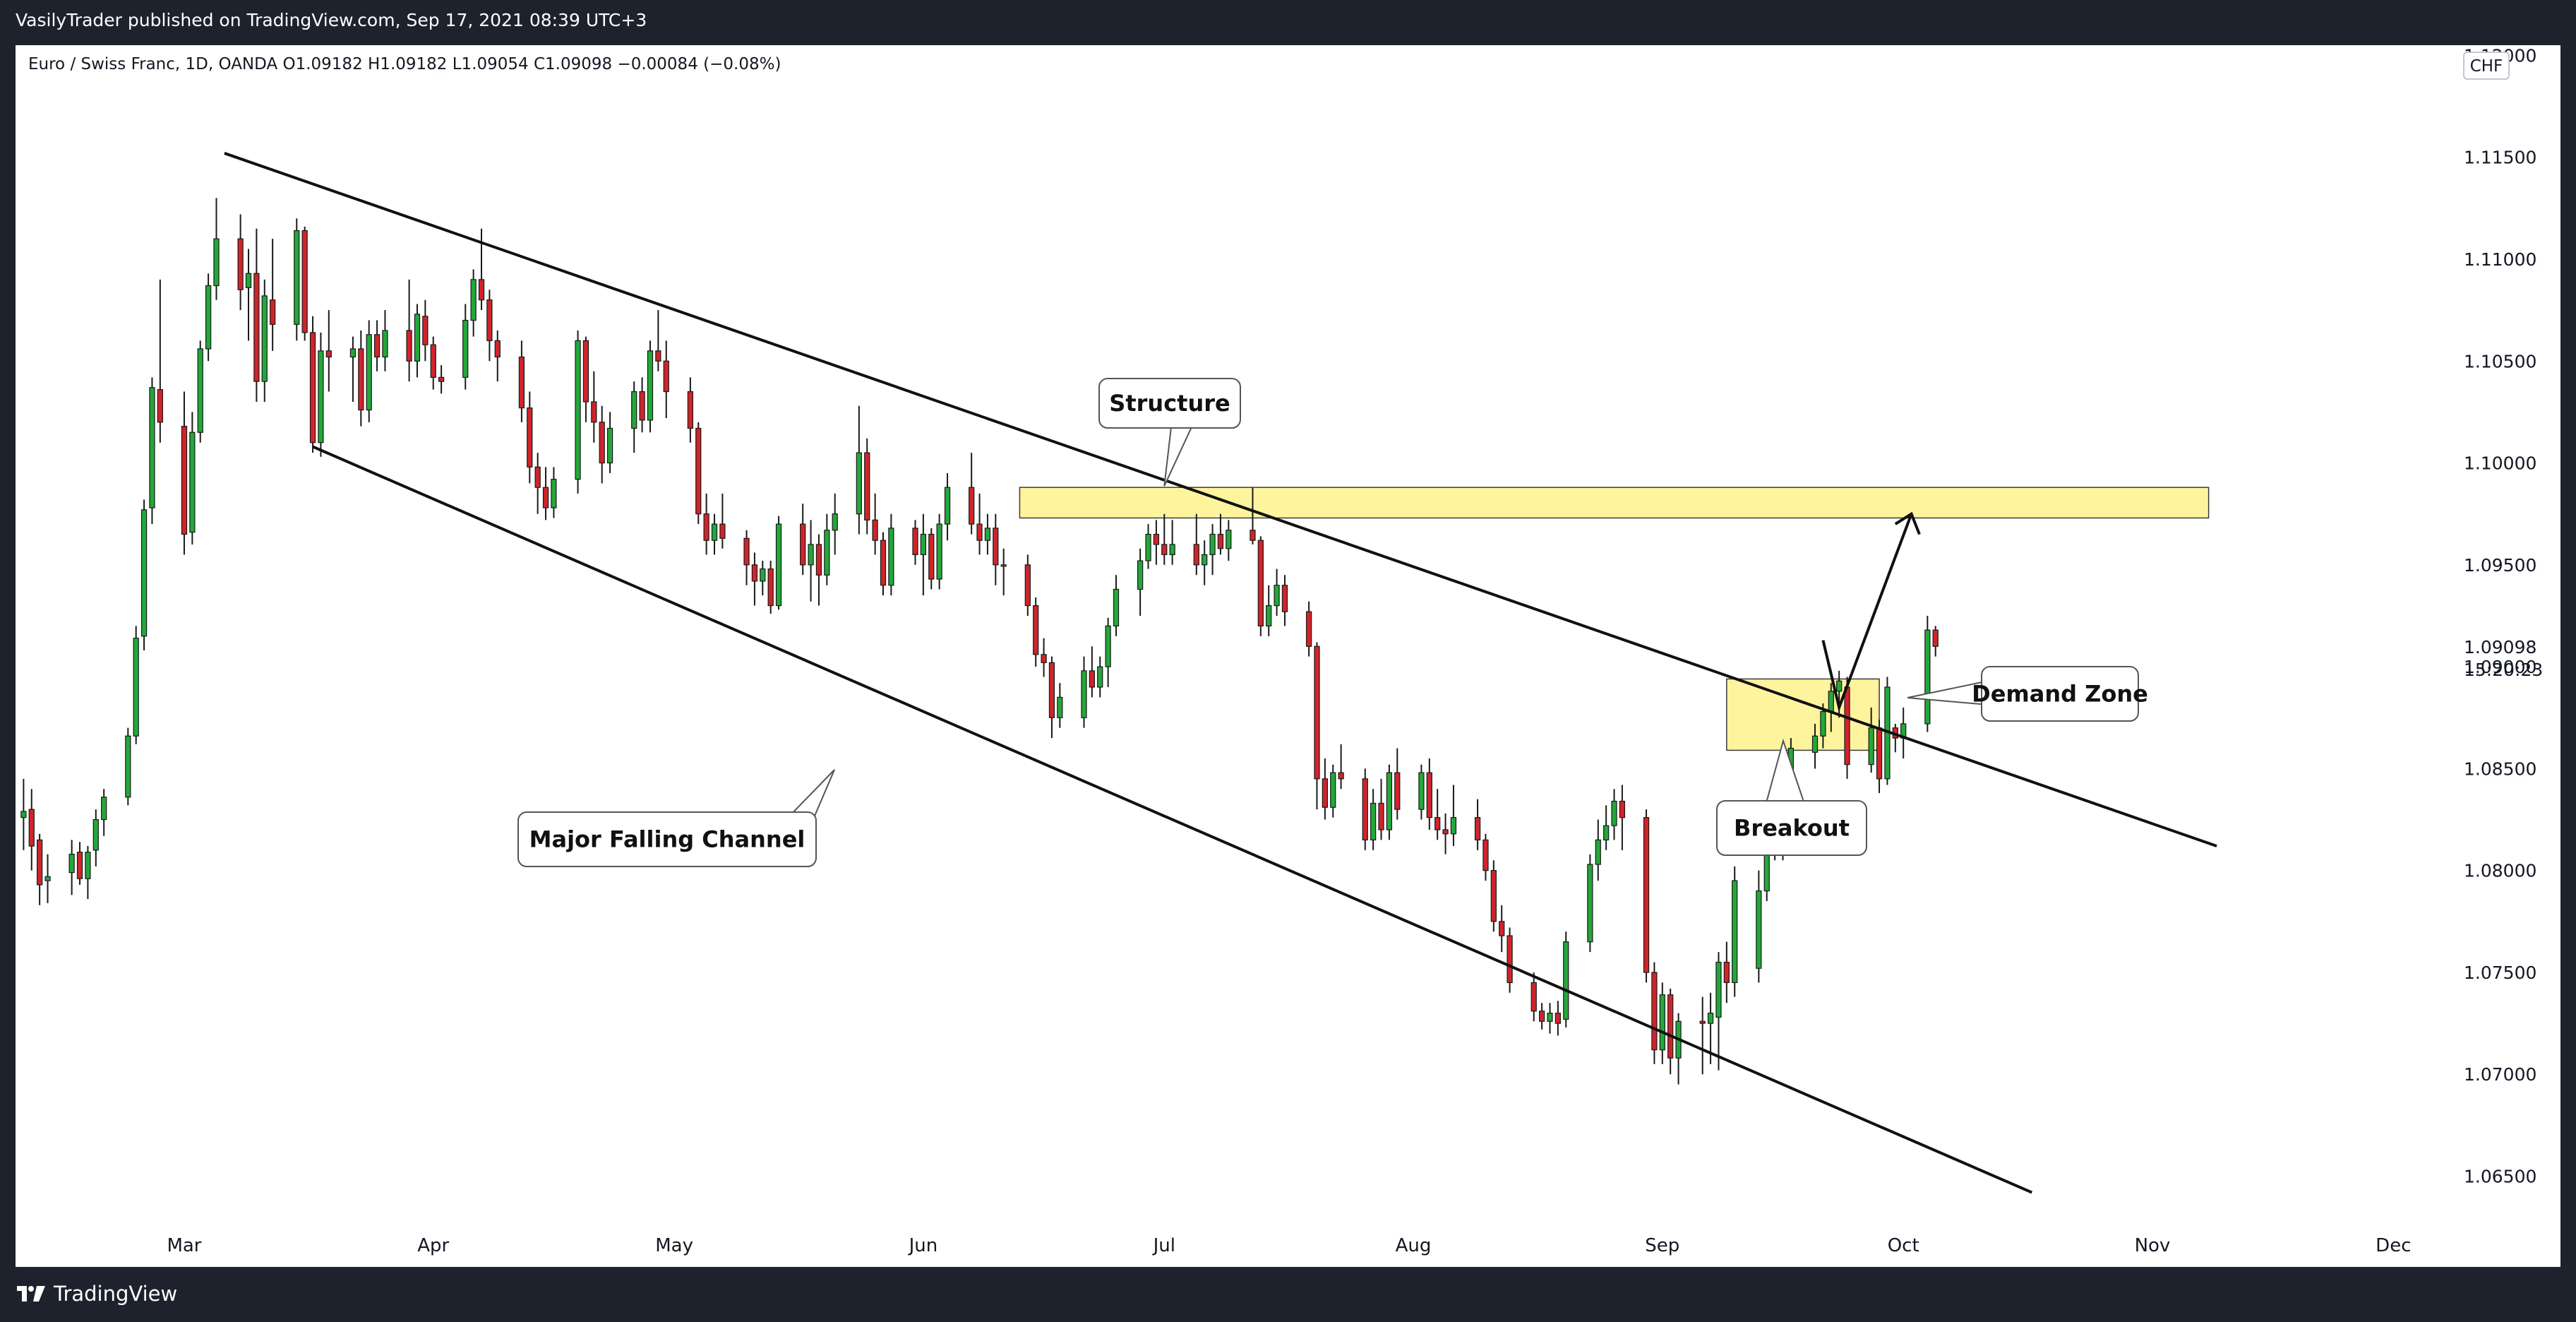  I want to click on time-tick-label: Mar, so click(184, 1245).